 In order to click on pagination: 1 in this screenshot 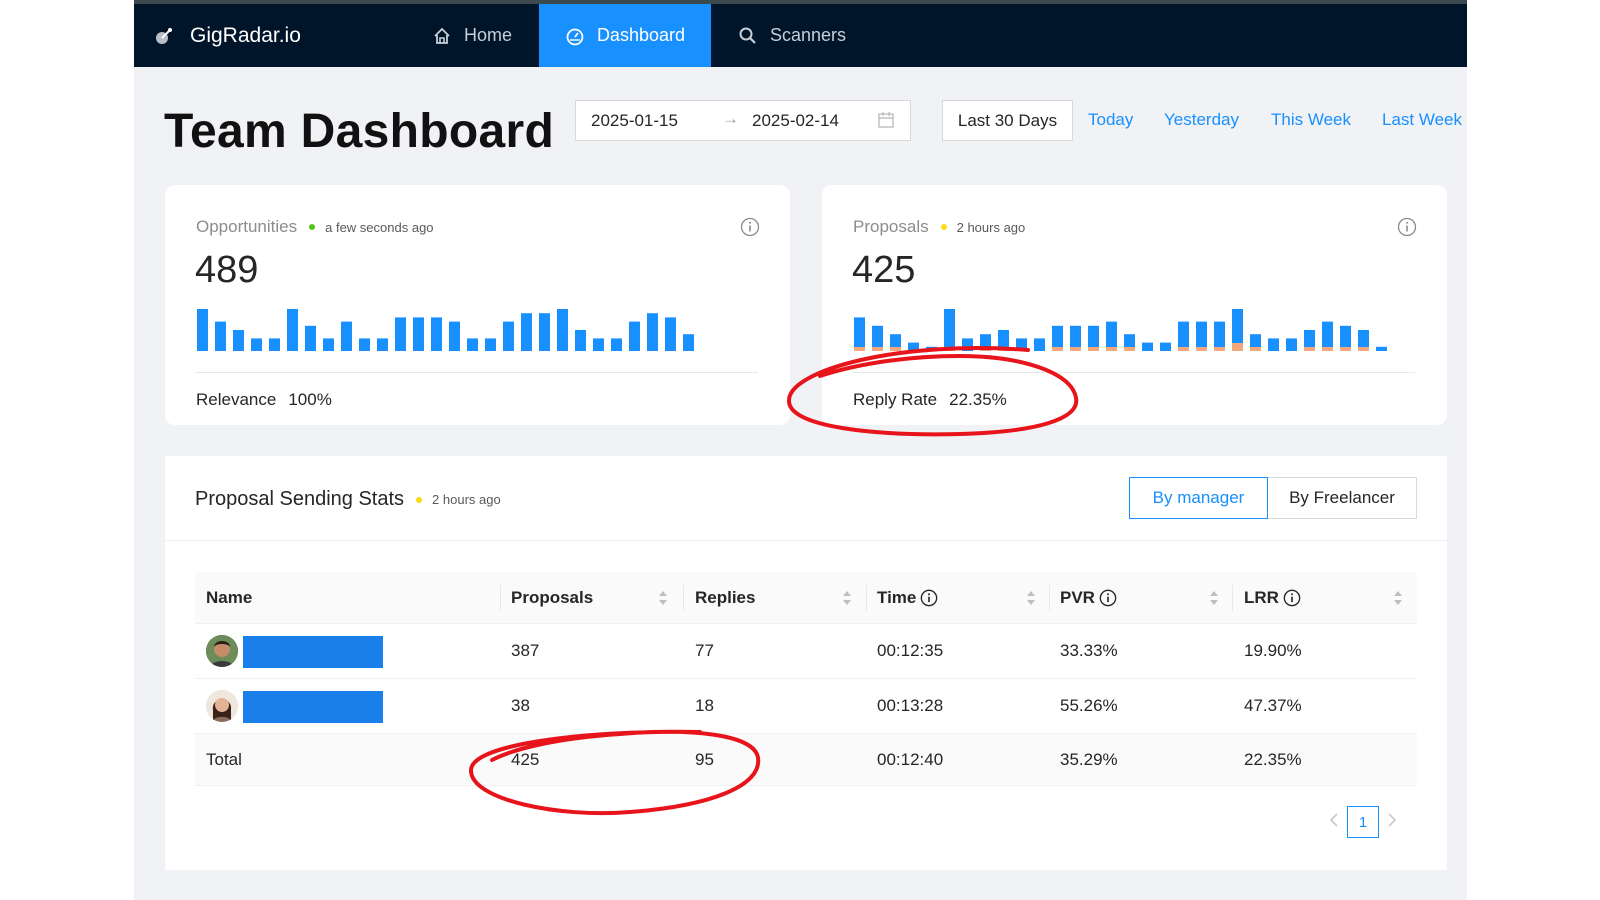, I will do `click(1363, 822)`.